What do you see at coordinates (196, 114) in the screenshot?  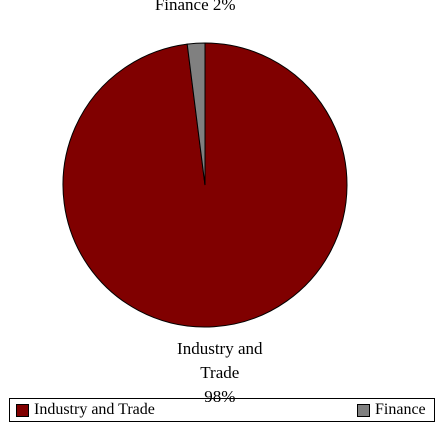 I see `pie-slice` at bounding box center [196, 114].